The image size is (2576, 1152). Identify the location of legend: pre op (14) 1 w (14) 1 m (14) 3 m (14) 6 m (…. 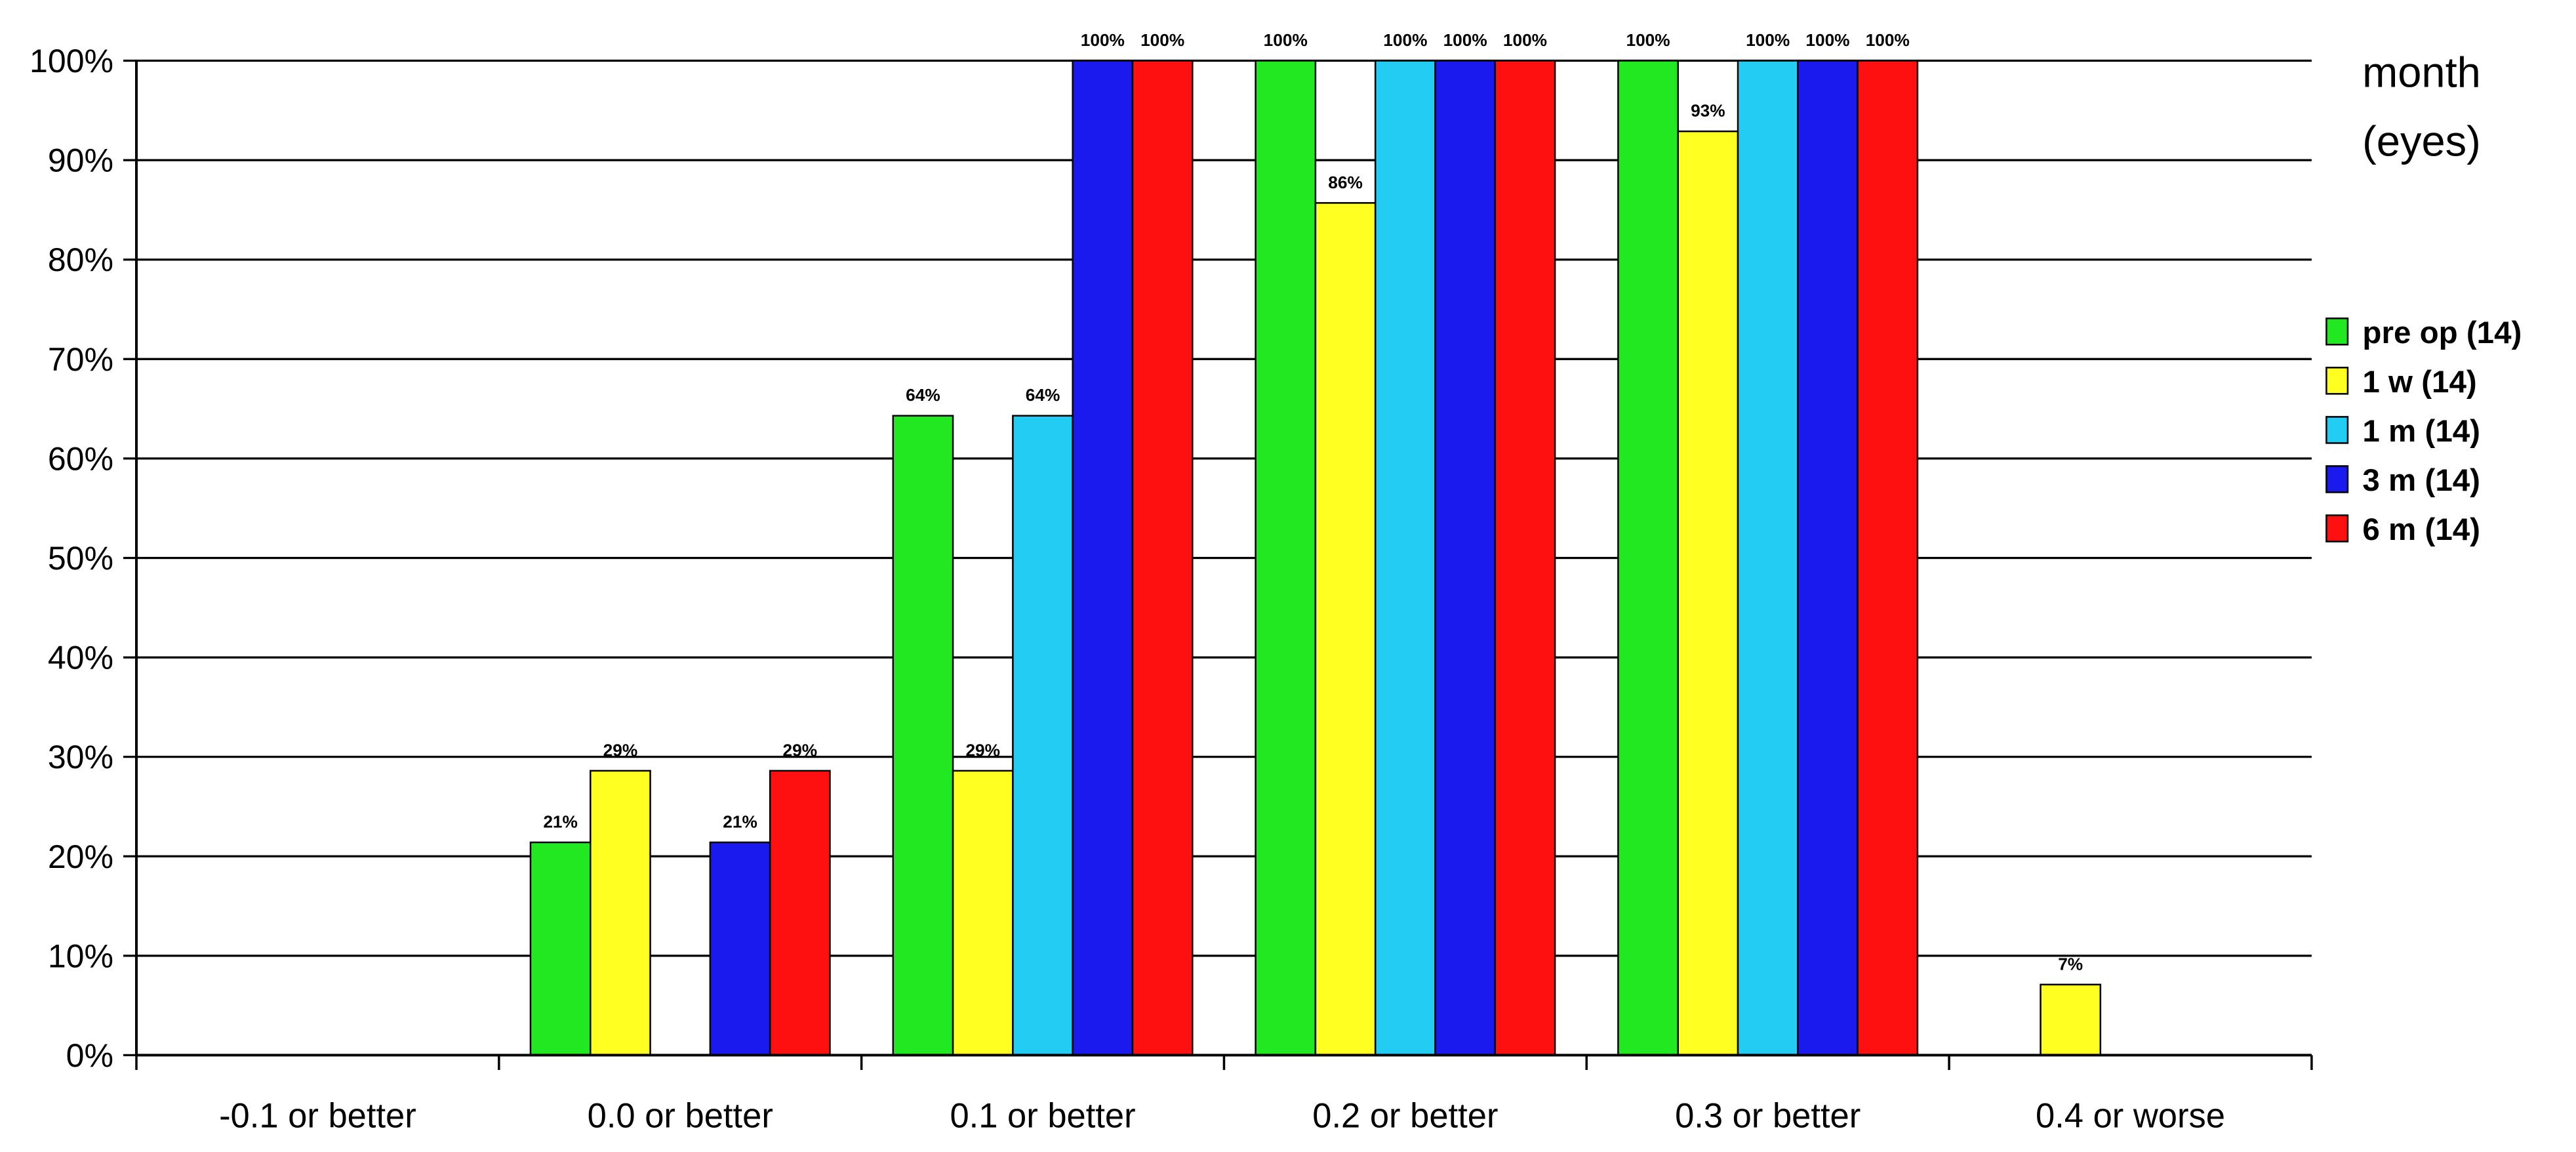
(2423, 432).